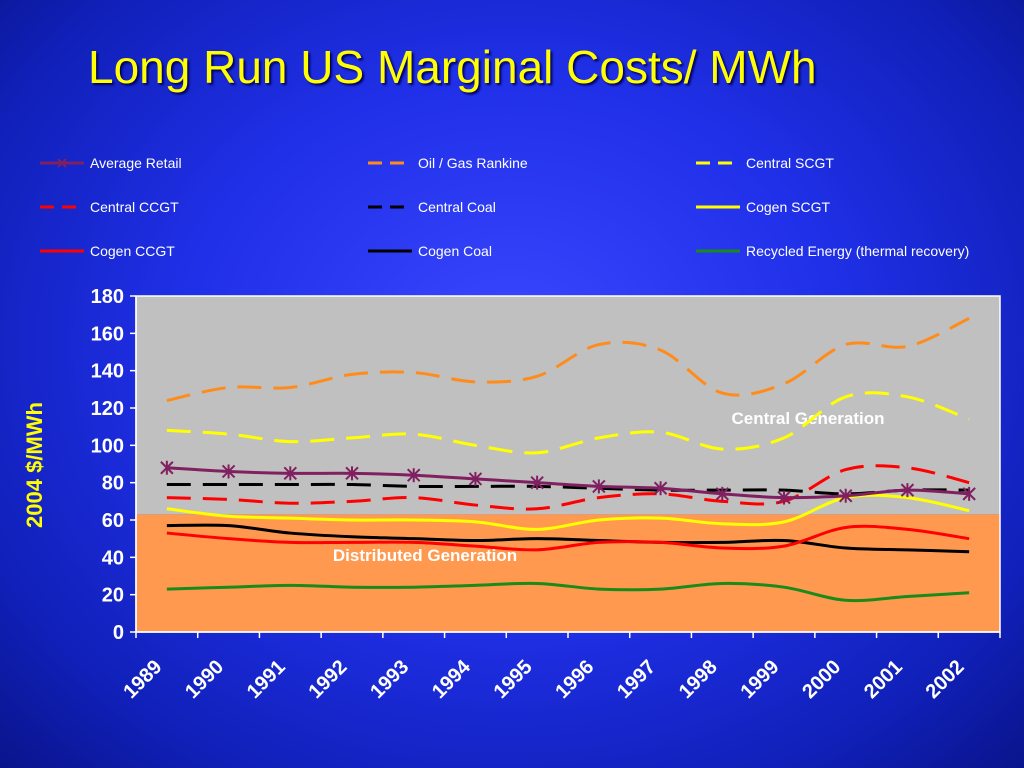 The image size is (1024, 768). What do you see at coordinates (389, 679) in the screenshot?
I see `x-tick-label: 1993` at bounding box center [389, 679].